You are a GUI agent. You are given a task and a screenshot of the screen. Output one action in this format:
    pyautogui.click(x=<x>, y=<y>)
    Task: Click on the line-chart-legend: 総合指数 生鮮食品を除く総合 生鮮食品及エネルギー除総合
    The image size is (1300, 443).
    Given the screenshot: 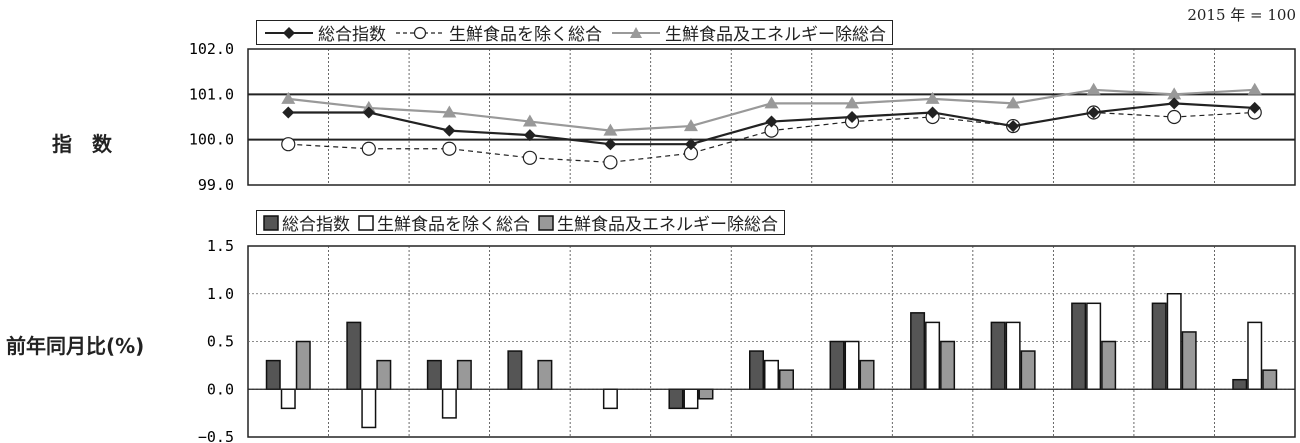 What is the action you would take?
    pyautogui.click(x=574, y=32)
    